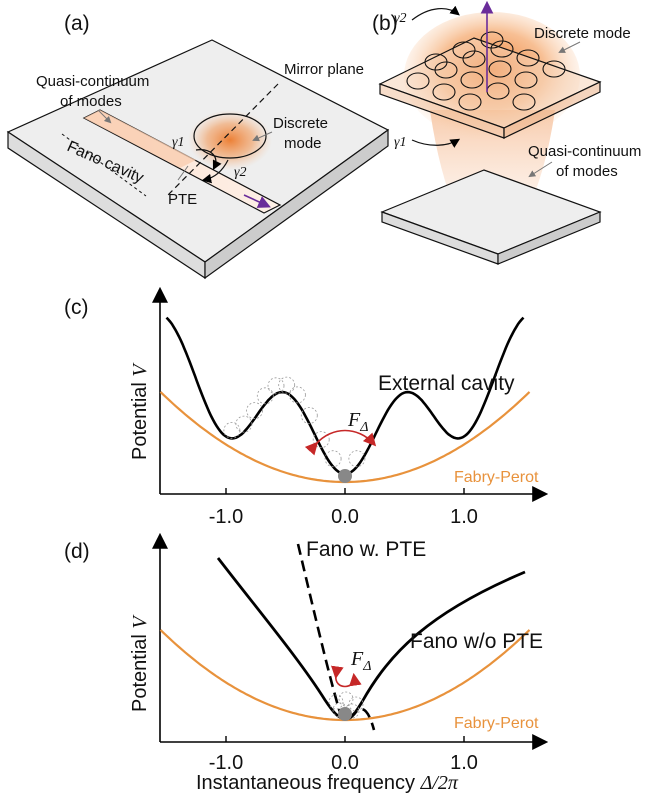 This screenshot has height=793, width=664. What do you see at coordinates (357, 422) in the screenshot?
I see `force-label-c: FΔ` at bounding box center [357, 422].